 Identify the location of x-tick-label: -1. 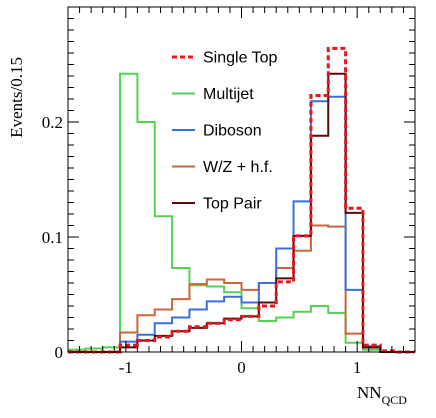
(126, 367).